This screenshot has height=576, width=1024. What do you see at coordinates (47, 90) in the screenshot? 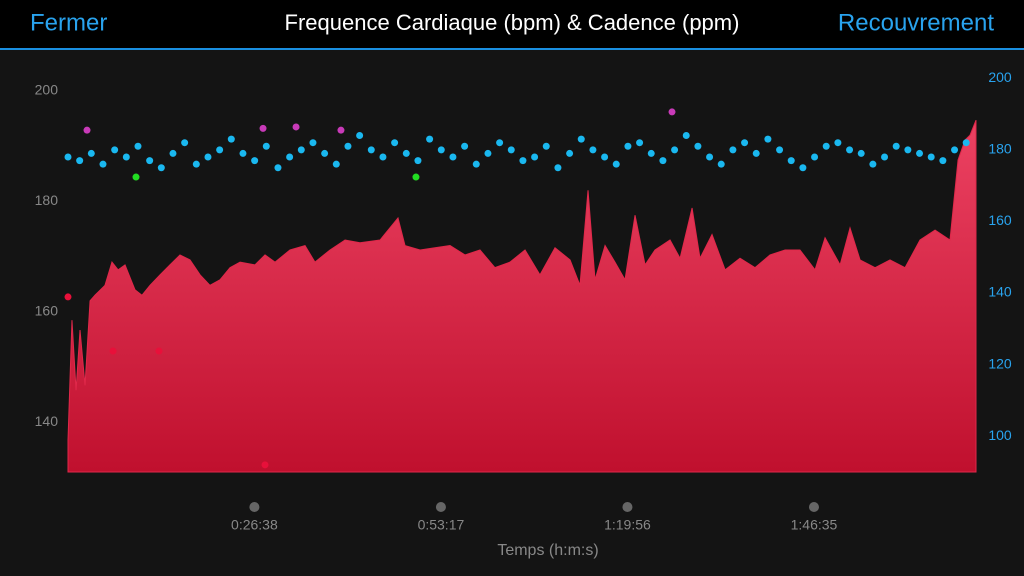
I see `y-tick-label: 200` at bounding box center [47, 90].